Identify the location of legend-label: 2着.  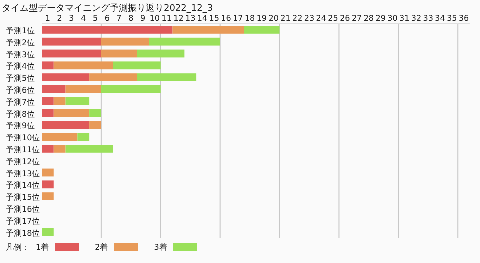
(101, 247).